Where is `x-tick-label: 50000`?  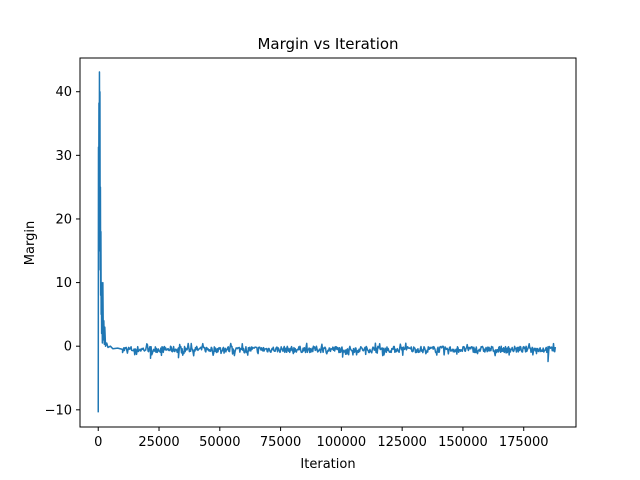 x-tick-label: 50000 is located at coordinates (219, 442).